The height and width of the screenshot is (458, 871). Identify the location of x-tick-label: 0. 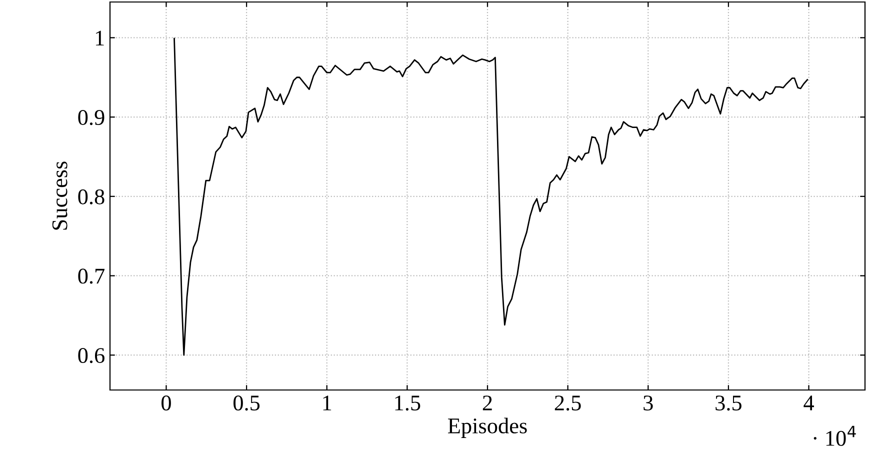
(166, 403).